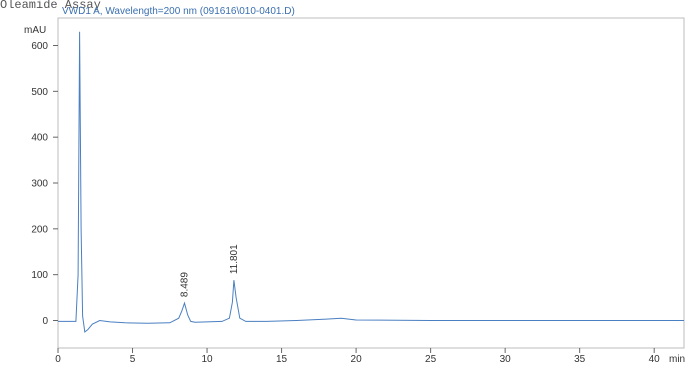  Describe the element at coordinates (357, 359) in the screenshot. I see `x-tick-label: 20` at that location.